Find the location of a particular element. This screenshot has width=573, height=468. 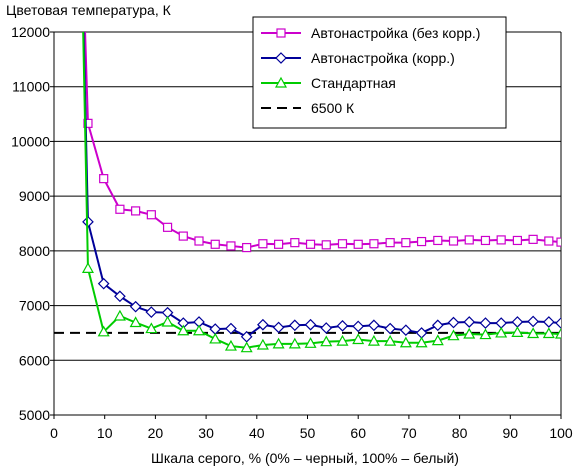

x-tick-label: 10 is located at coordinates (105, 433).